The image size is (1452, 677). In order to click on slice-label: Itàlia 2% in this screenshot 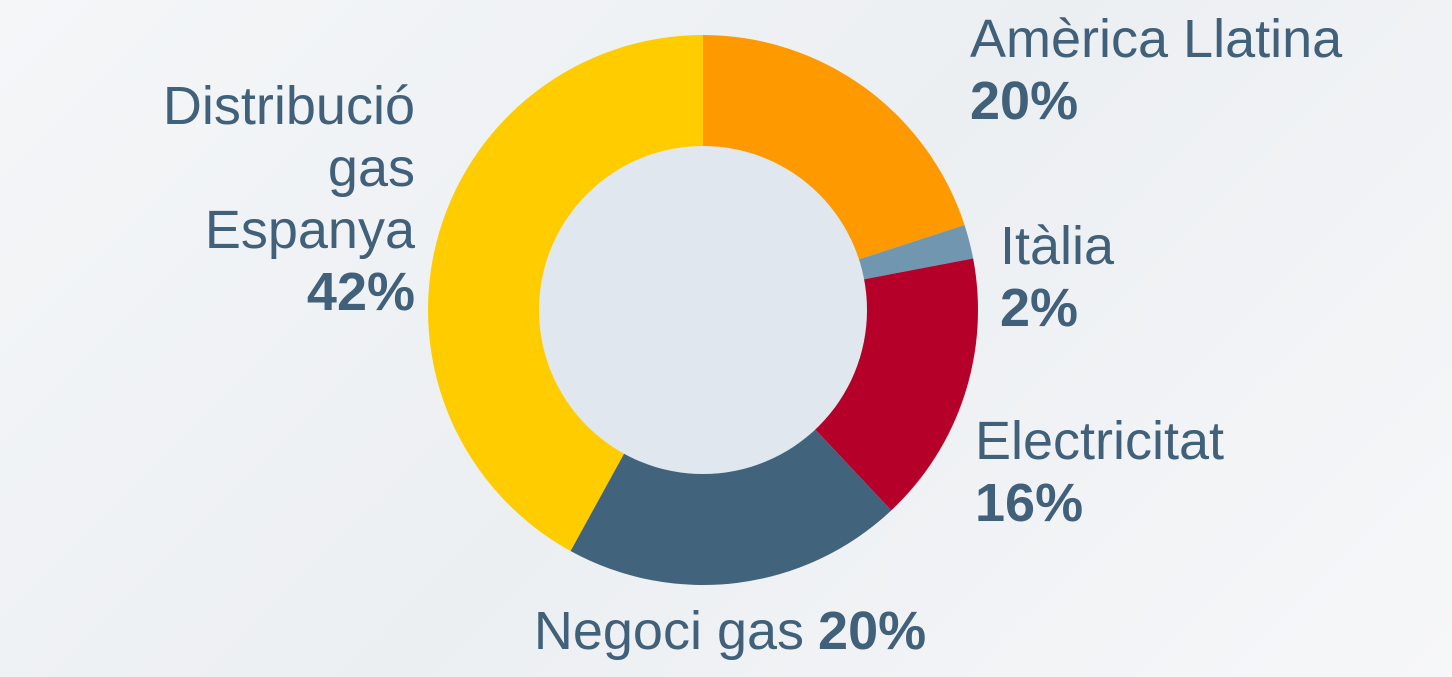, I will do `click(1057, 277)`.